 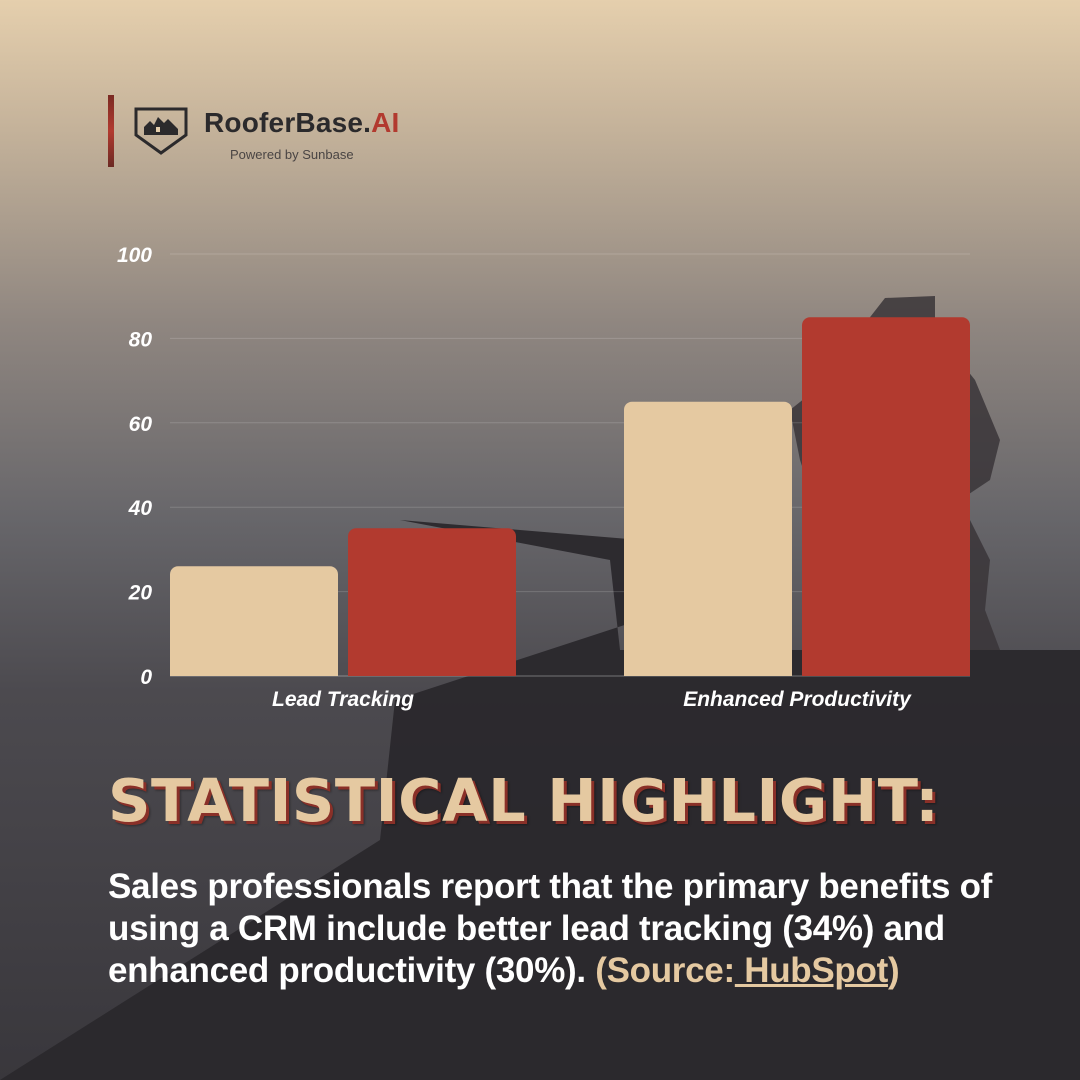 What do you see at coordinates (141, 424) in the screenshot?
I see `y-tick-label: 60` at bounding box center [141, 424].